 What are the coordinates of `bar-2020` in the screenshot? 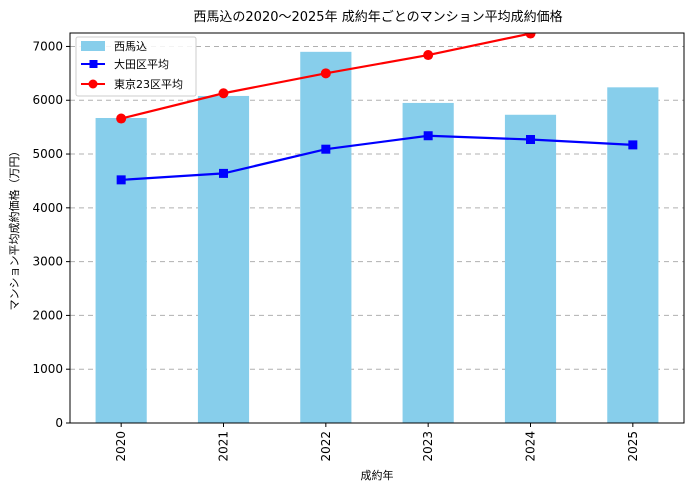 It's located at (121, 270).